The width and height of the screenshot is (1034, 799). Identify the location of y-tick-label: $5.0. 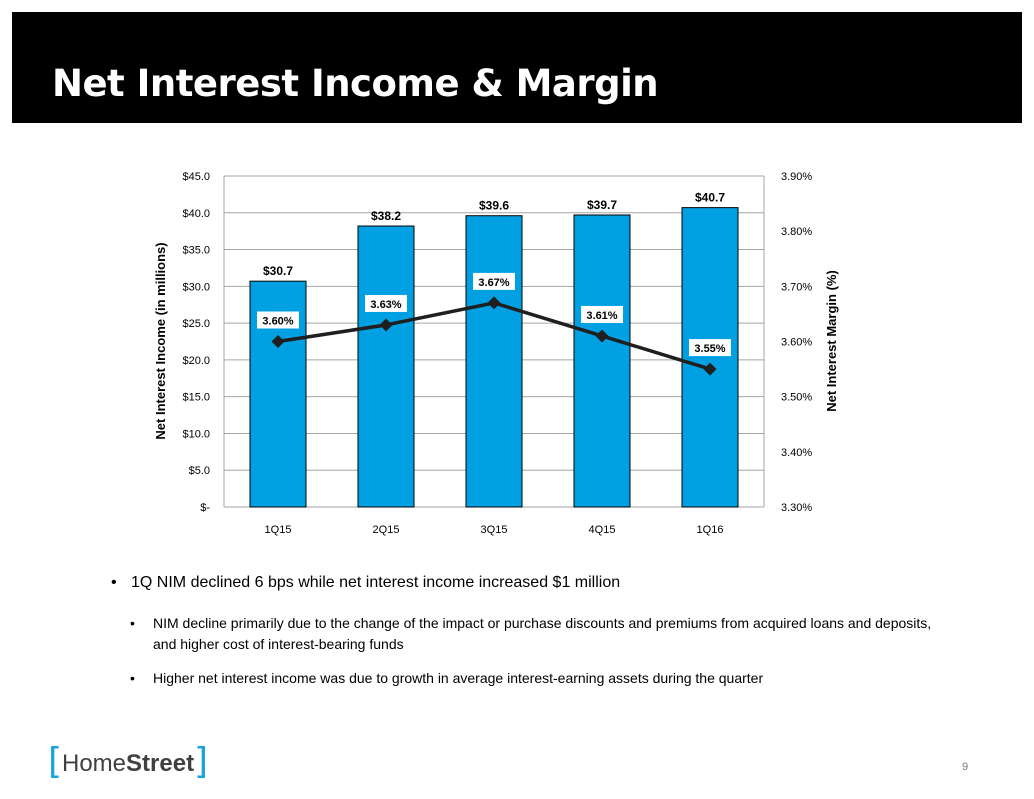
(199, 471).